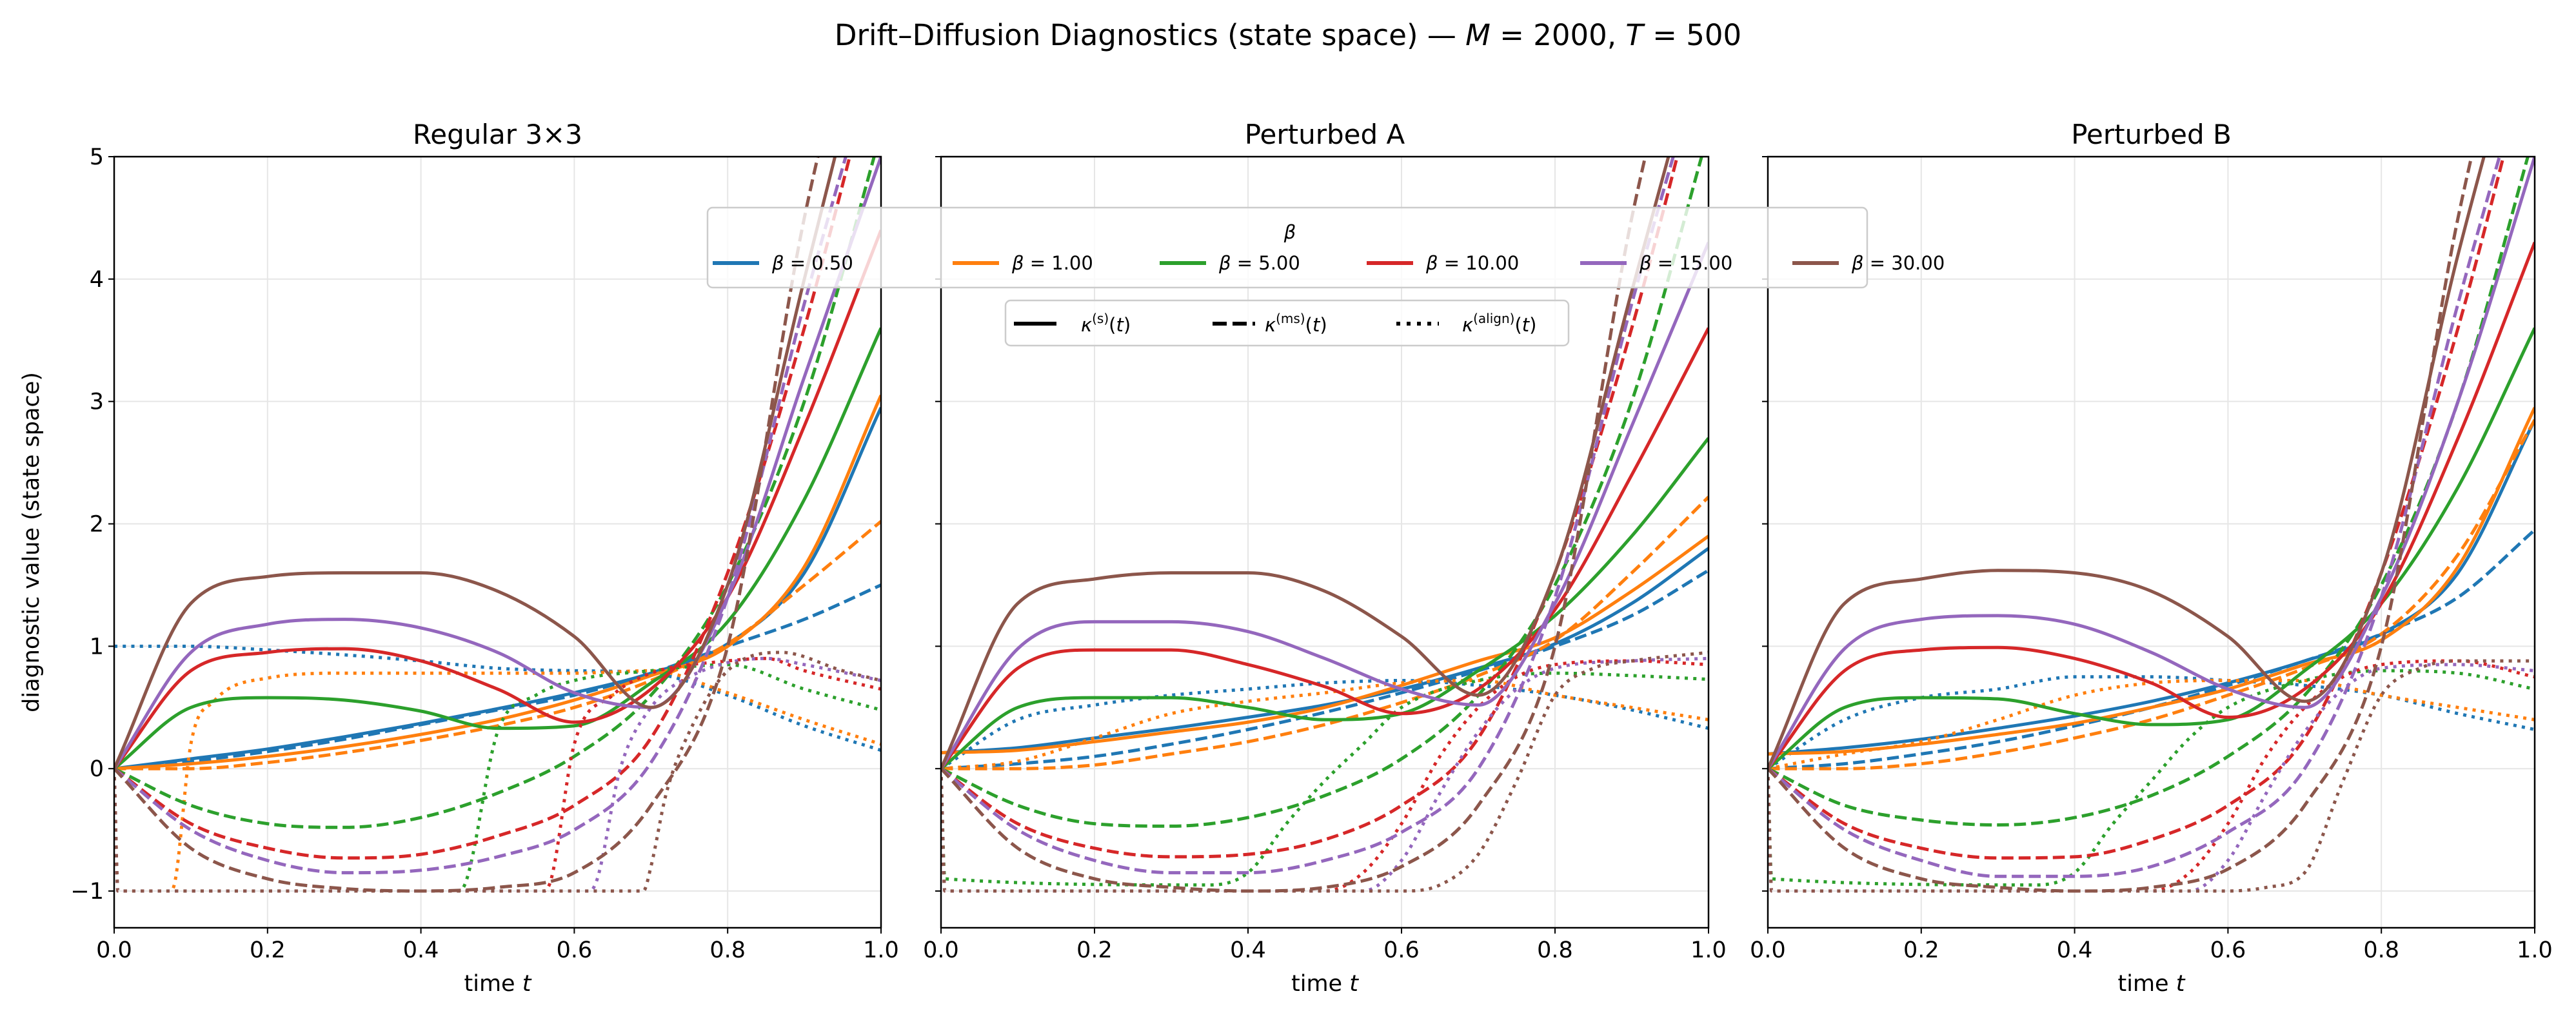  What do you see at coordinates (32, 542) in the screenshot?
I see `y-axis-label: diagnostic value (state space)` at bounding box center [32, 542].